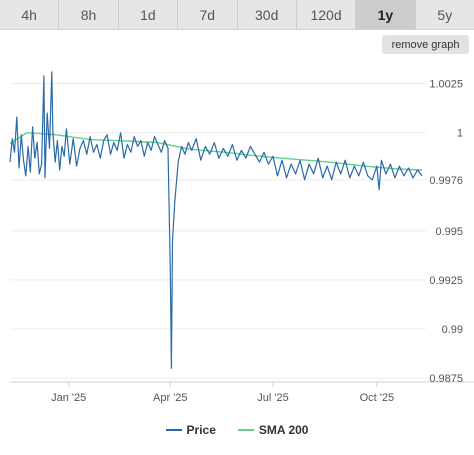 Image resolution: width=474 pixels, height=455 pixels. I want to click on tab-1d: 1d, so click(149, 14).